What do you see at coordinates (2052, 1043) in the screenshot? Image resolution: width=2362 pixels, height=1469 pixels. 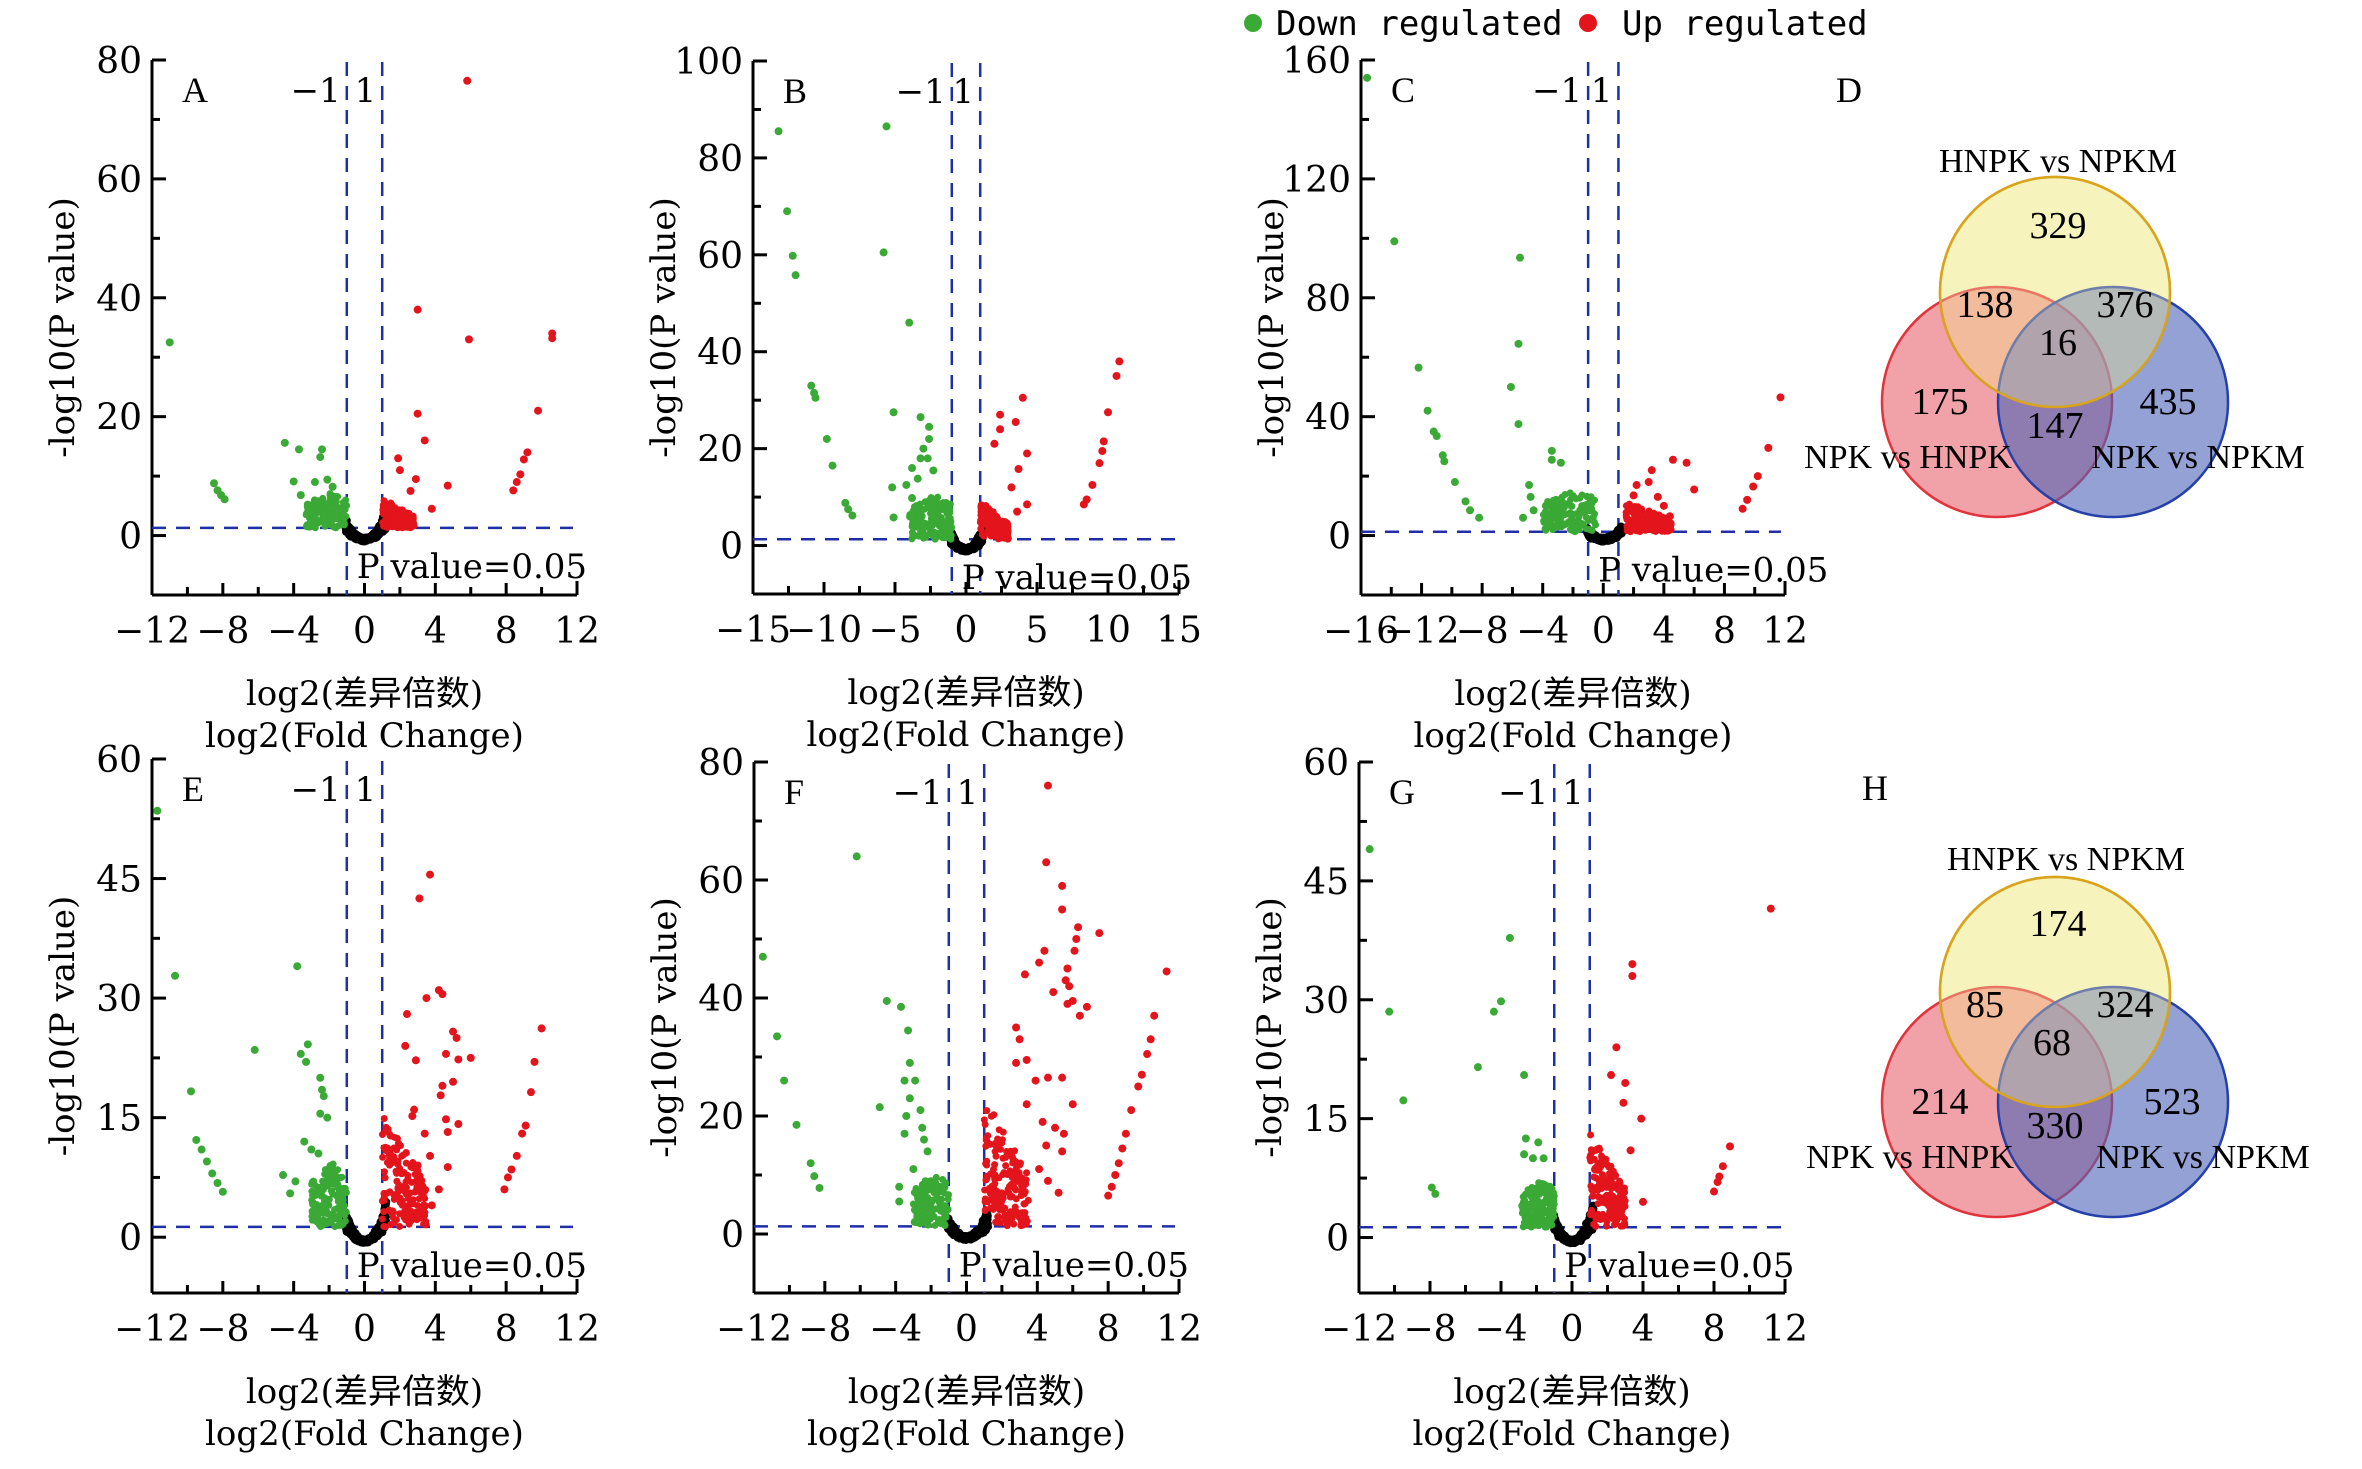 I see `venn-count-center: 68` at bounding box center [2052, 1043].